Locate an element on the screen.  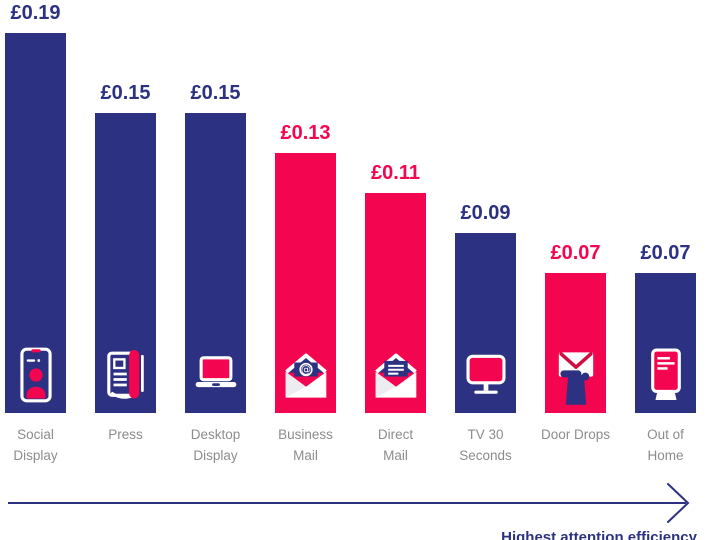
value-label-business-mail: £0.13 is located at coordinates (305, 133).